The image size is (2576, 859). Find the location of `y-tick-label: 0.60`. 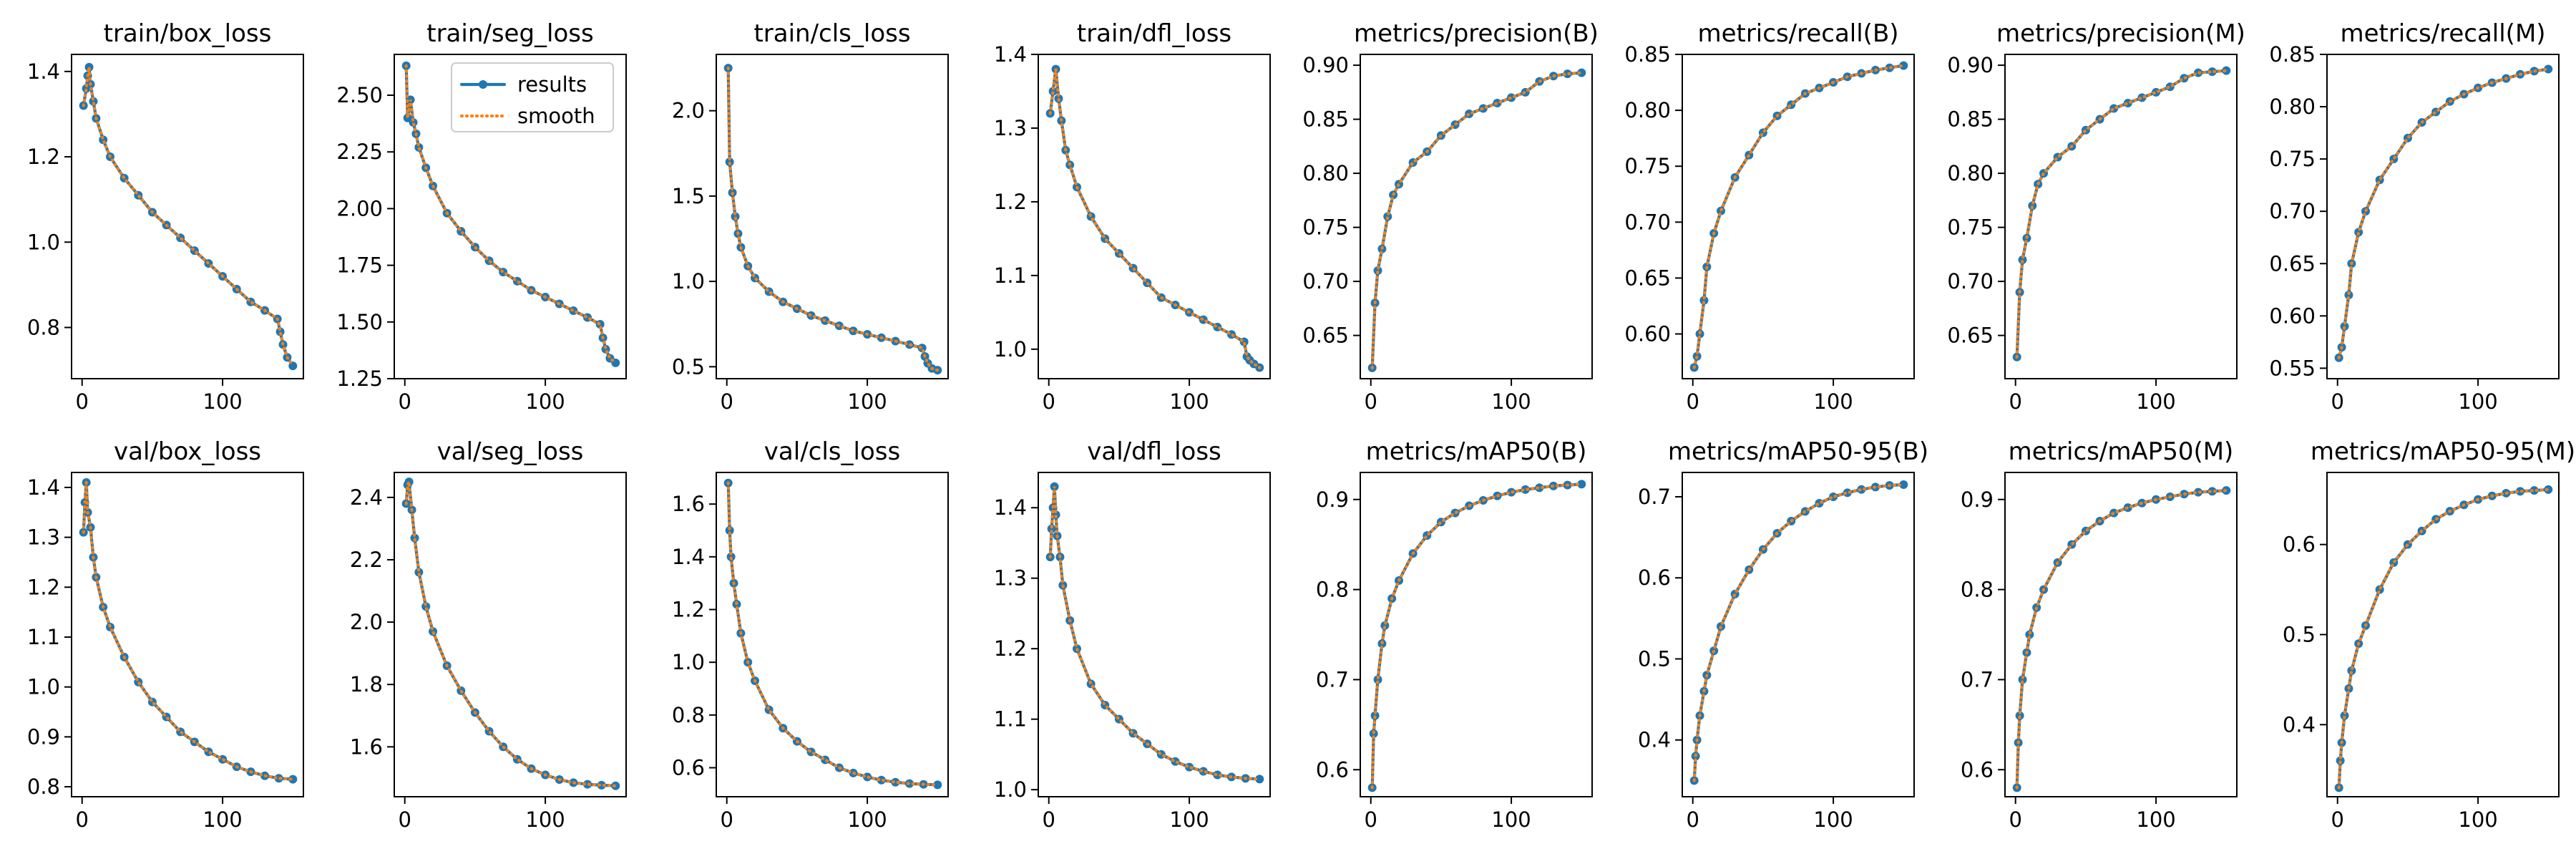

y-tick-label: 0.60 is located at coordinates (1647, 334).